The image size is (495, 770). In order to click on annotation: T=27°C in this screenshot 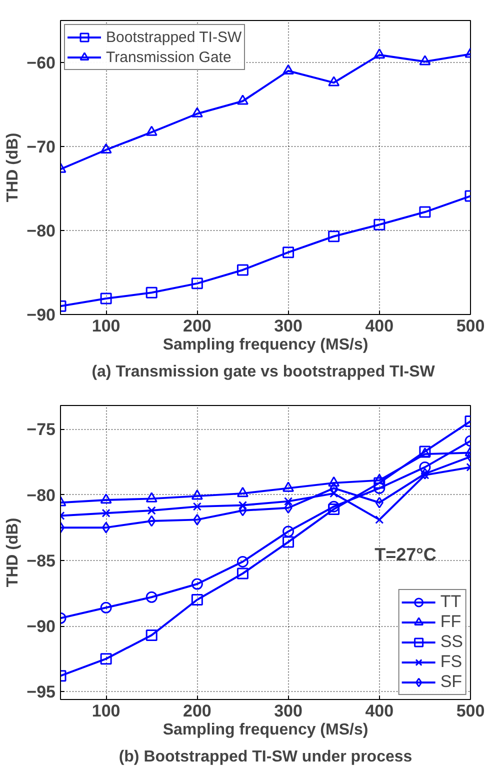, I will do `click(405, 554)`.